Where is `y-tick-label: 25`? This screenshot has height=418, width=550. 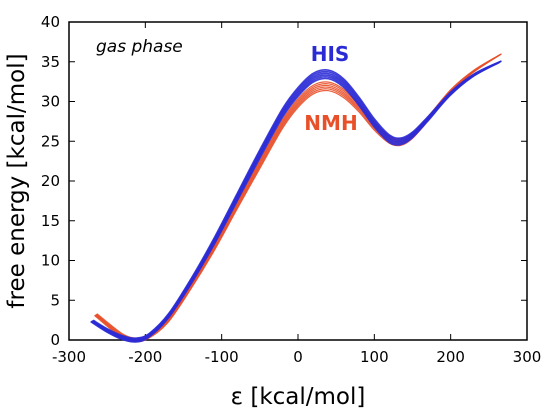
y-tick-label: 25 is located at coordinates (50, 141).